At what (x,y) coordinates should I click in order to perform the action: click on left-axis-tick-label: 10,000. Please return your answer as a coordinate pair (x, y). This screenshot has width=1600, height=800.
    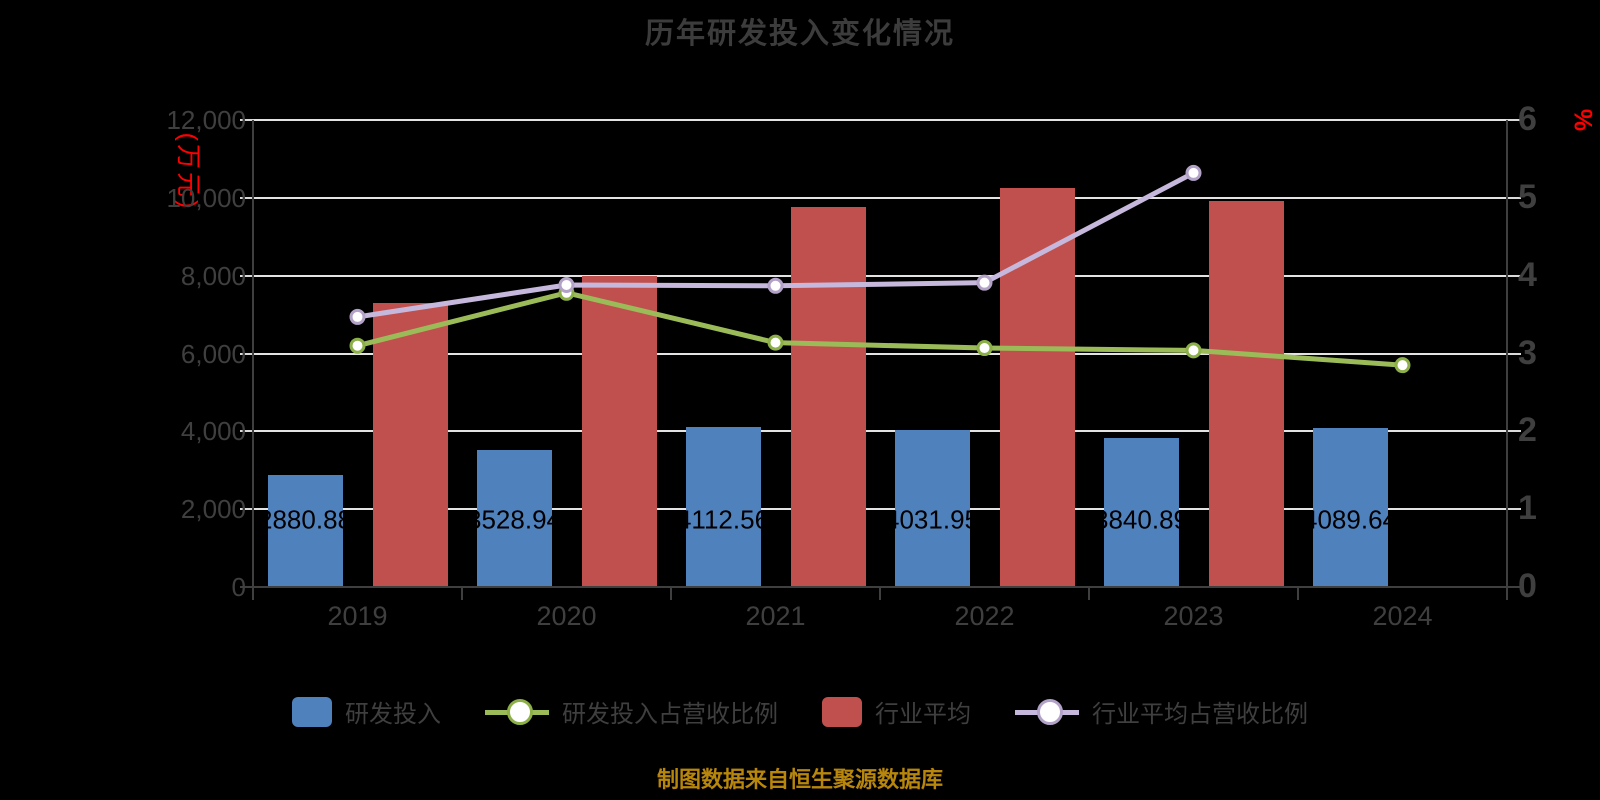
    Looking at the image, I should click on (206, 197).